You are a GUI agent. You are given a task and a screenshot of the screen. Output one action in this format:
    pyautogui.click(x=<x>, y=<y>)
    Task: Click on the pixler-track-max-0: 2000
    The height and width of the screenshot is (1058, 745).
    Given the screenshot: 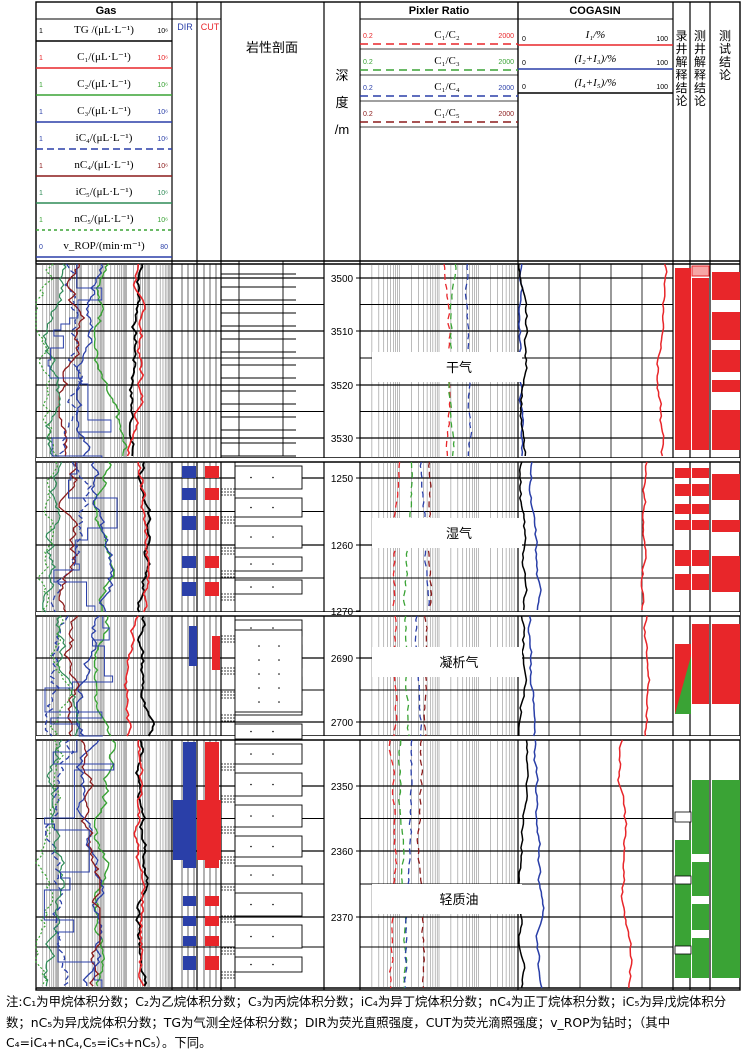 What is the action you would take?
    pyautogui.click(x=506, y=36)
    